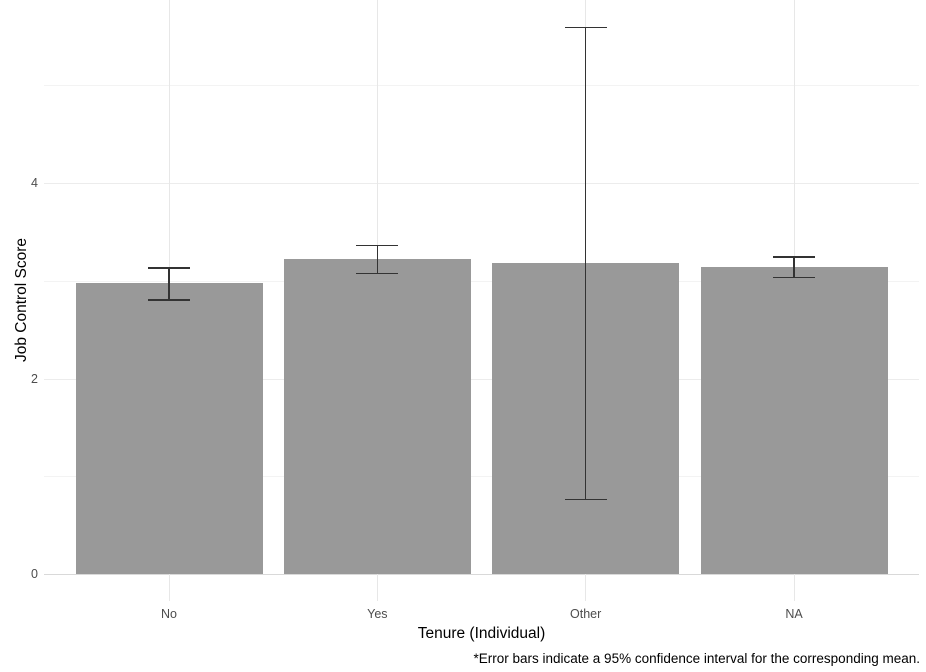 The width and height of the screenshot is (926, 672). What do you see at coordinates (377, 614) in the screenshot?
I see `x-tick-label: Yes` at bounding box center [377, 614].